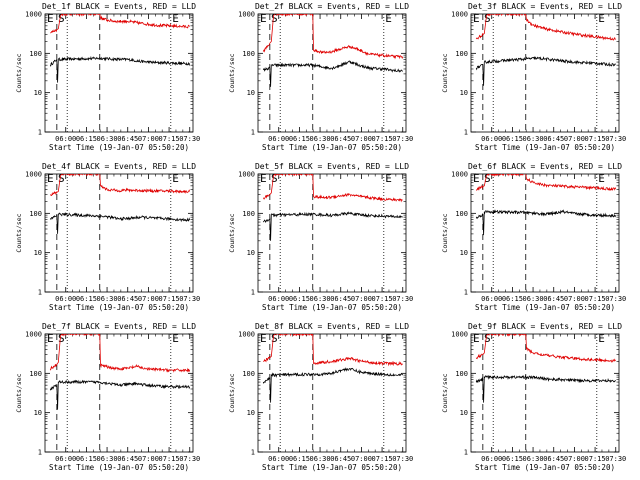 This screenshot has height=480, width=640. What do you see at coordinates (332, 326) in the screenshot?
I see `panel-title: Det_8f BLACK = Events, RED = LLD` at bounding box center [332, 326].